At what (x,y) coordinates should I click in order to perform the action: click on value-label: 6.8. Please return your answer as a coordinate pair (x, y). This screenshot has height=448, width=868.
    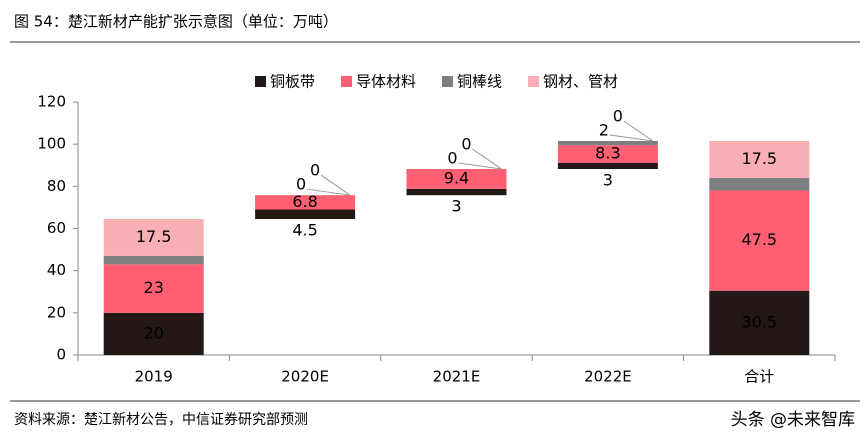
    Looking at the image, I should click on (304, 201).